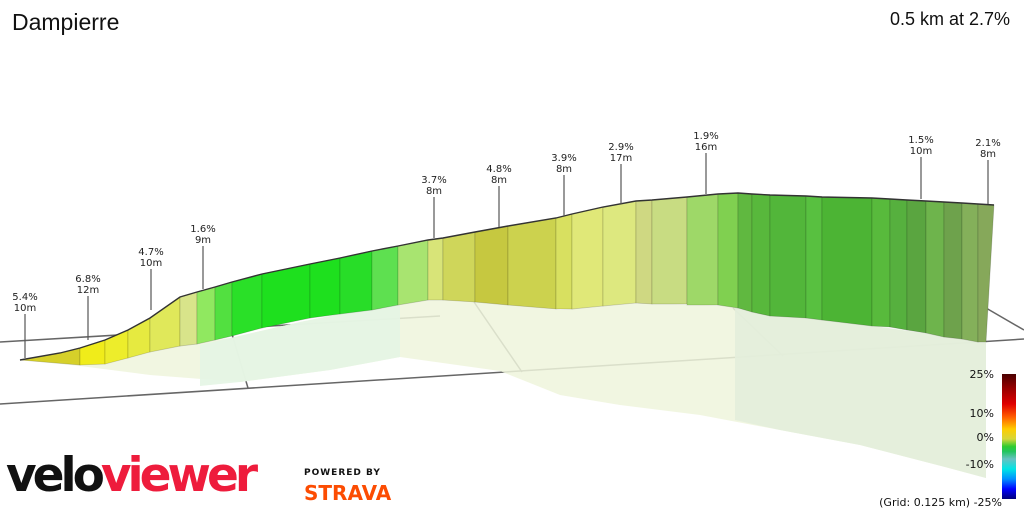 This screenshot has height=512, width=1024. I want to click on legend-tick: -10%, so click(979, 464).